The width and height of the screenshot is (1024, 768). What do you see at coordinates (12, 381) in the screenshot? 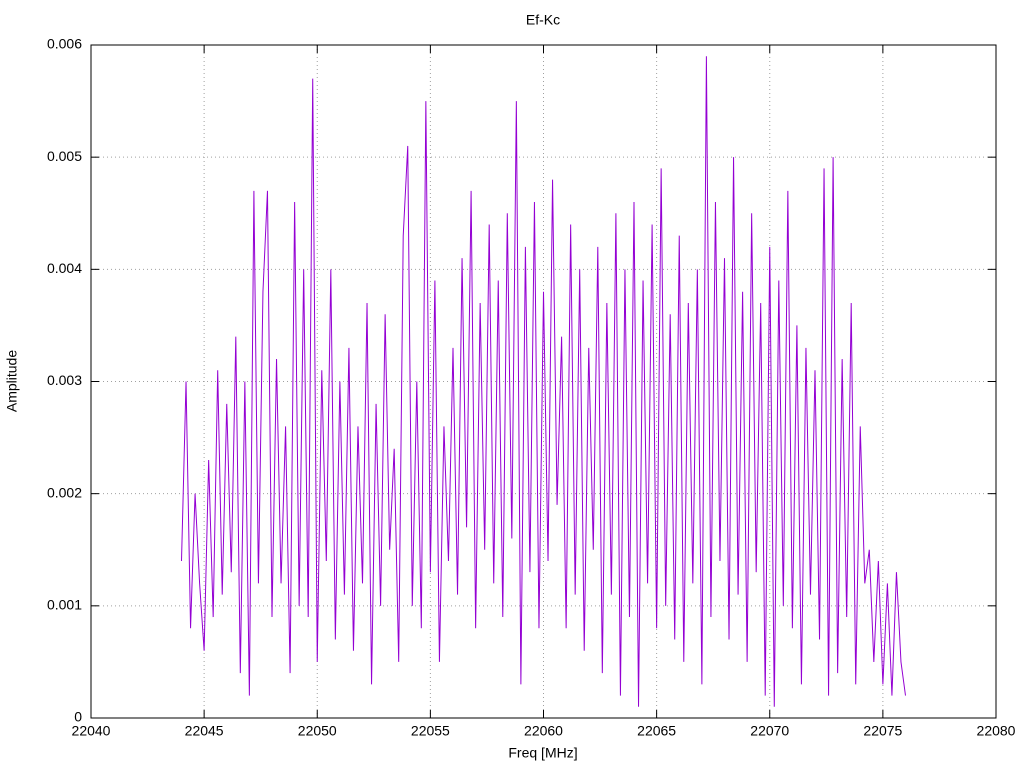
I see `y-axis-label: Amplitude` at bounding box center [12, 381].